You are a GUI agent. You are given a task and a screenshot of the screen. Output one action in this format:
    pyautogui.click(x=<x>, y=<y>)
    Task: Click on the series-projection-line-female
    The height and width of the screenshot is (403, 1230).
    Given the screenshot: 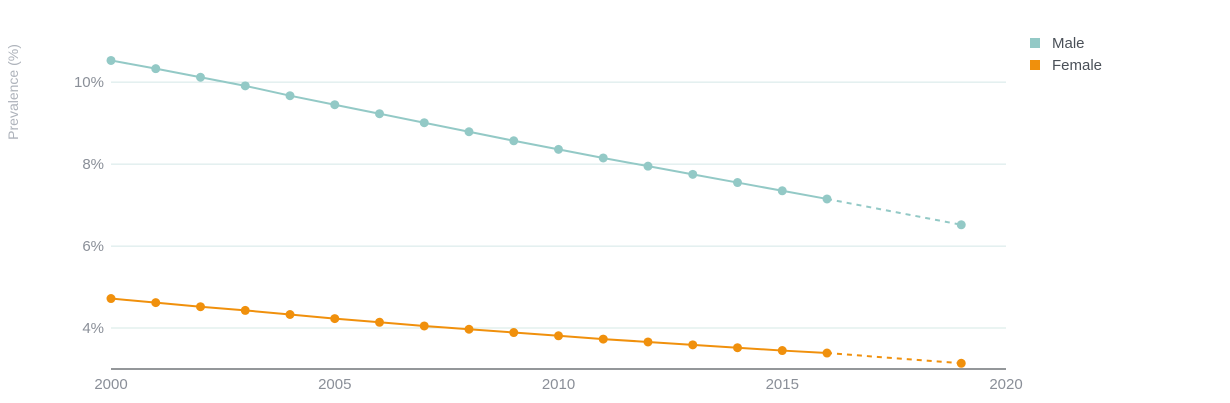 What is the action you would take?
    pyautogui.click(x=894, y=358)
    